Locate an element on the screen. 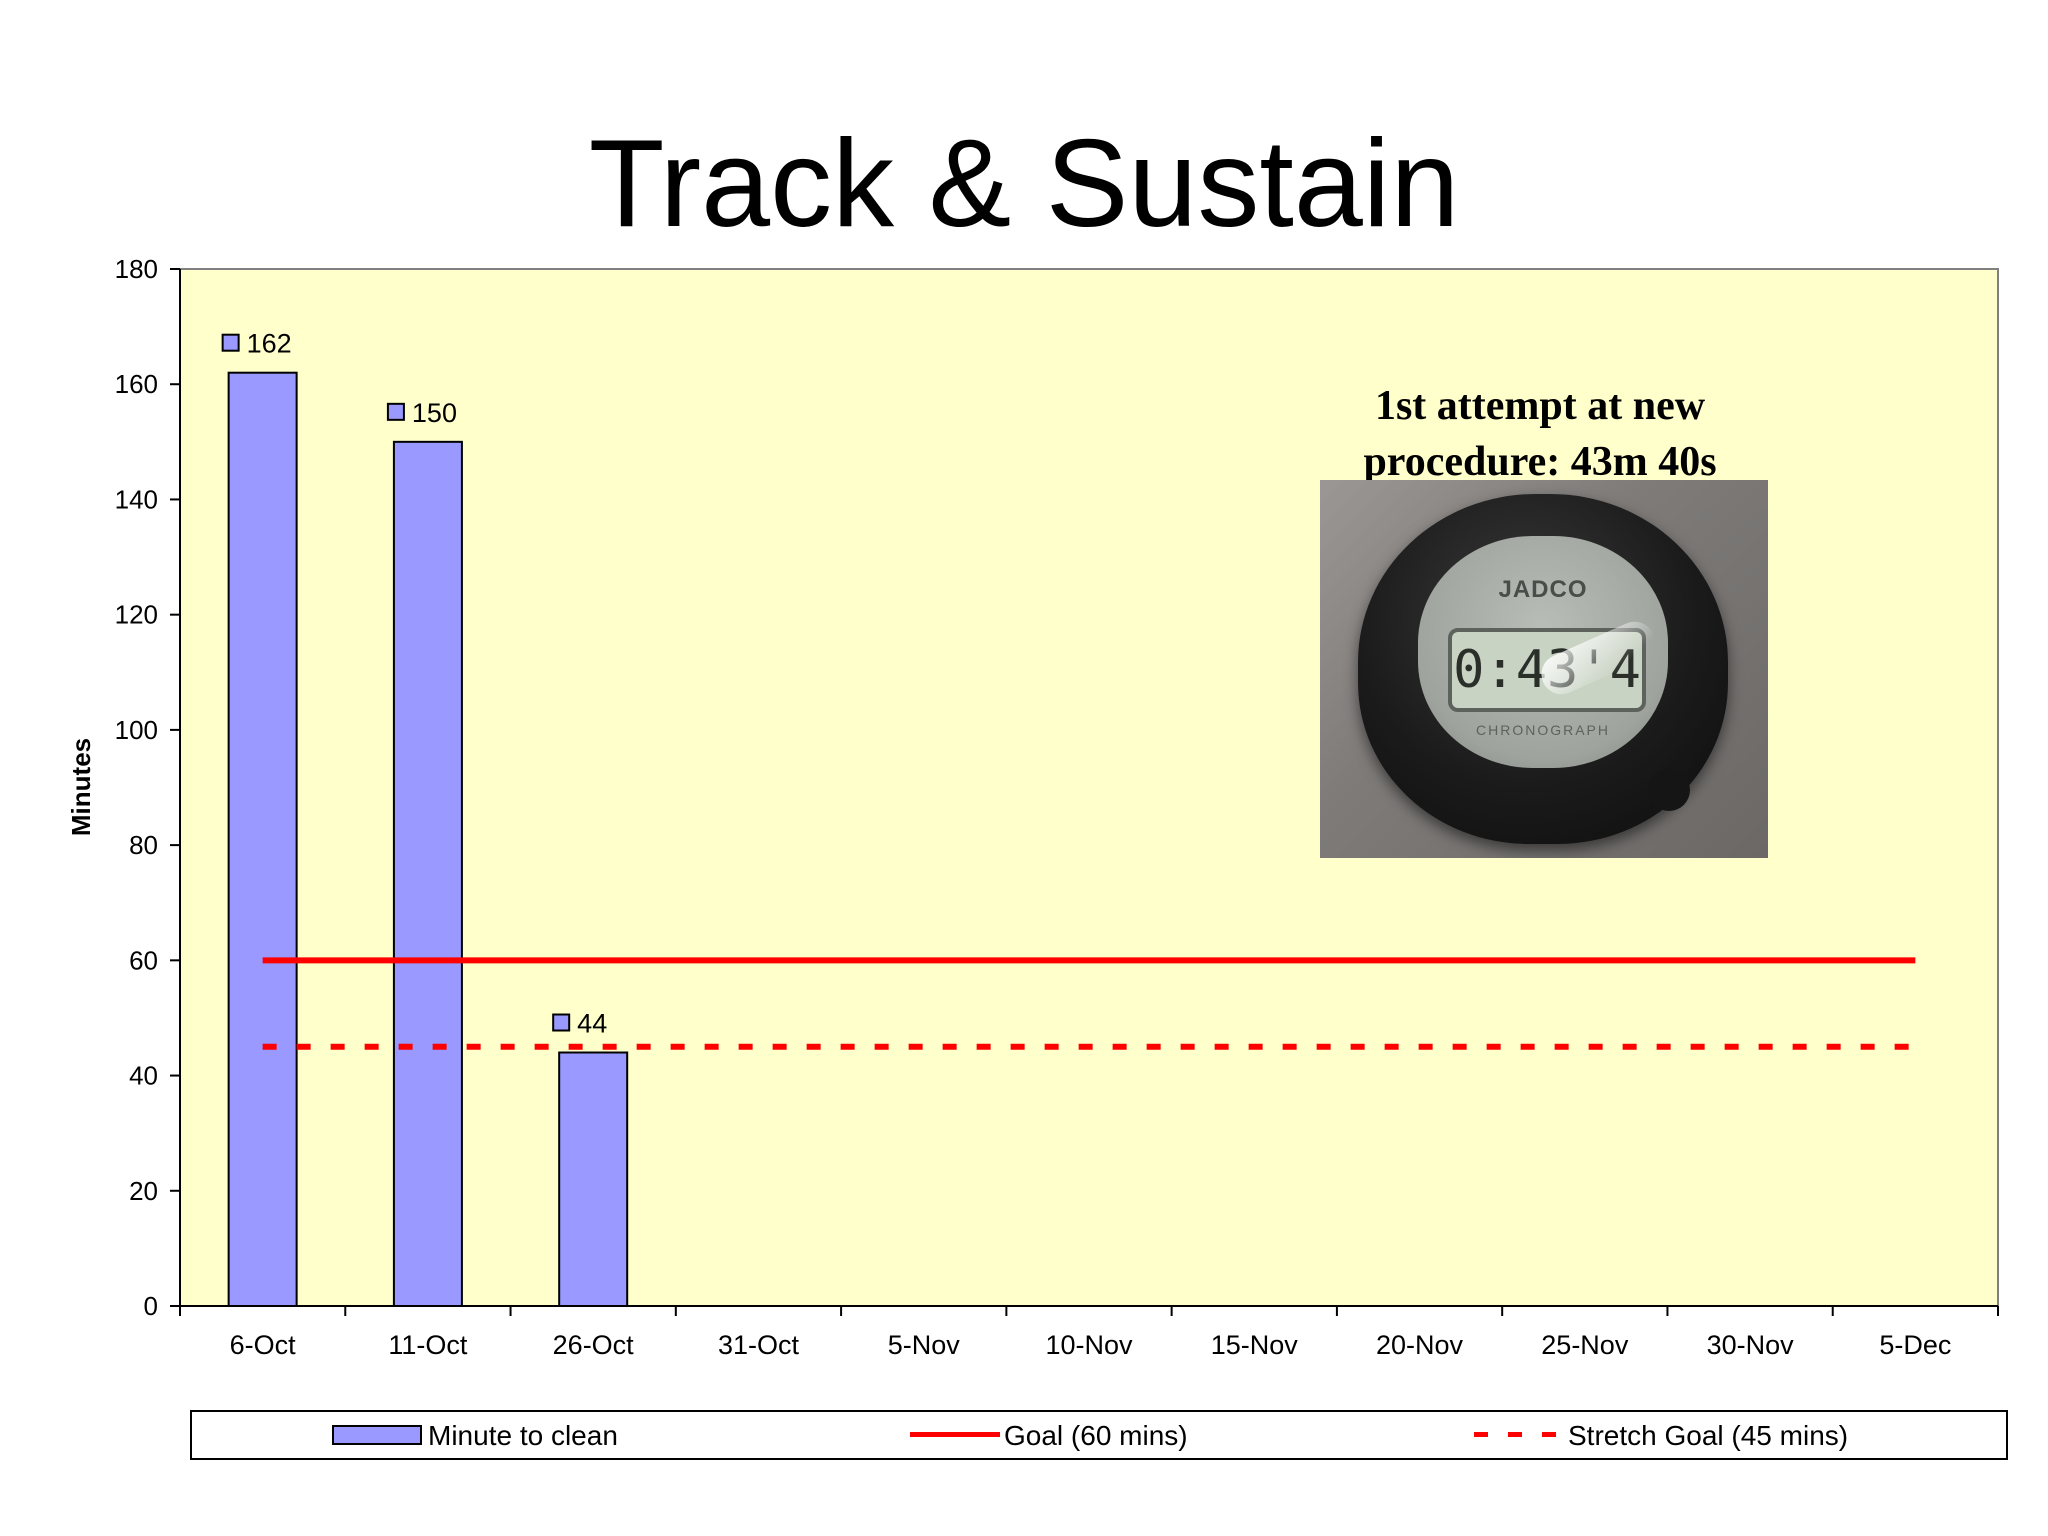  data-label: 44 is located at coordinates (592, 1024).